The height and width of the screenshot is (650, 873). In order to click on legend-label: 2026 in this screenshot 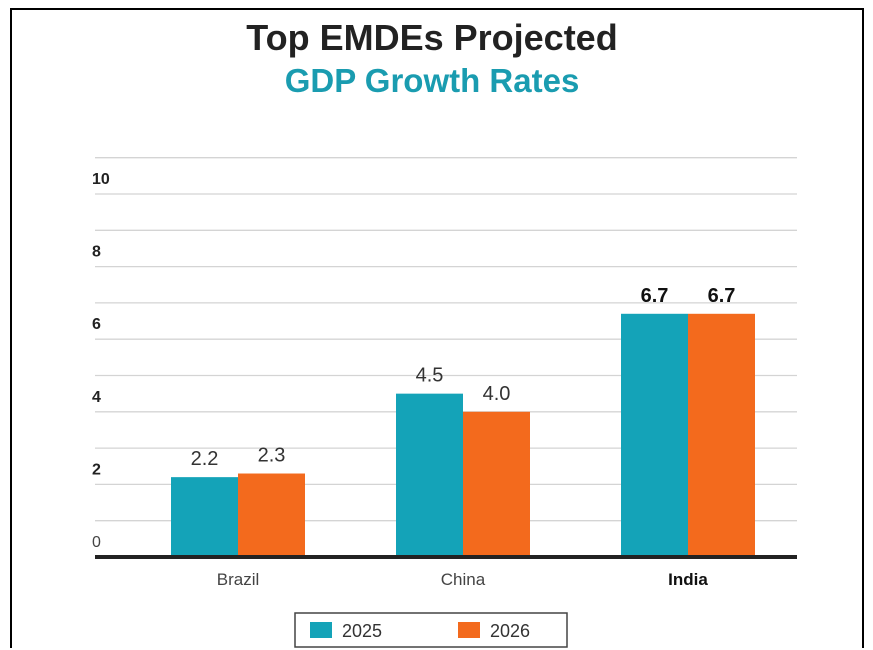, I will do `click(510, 631)`.